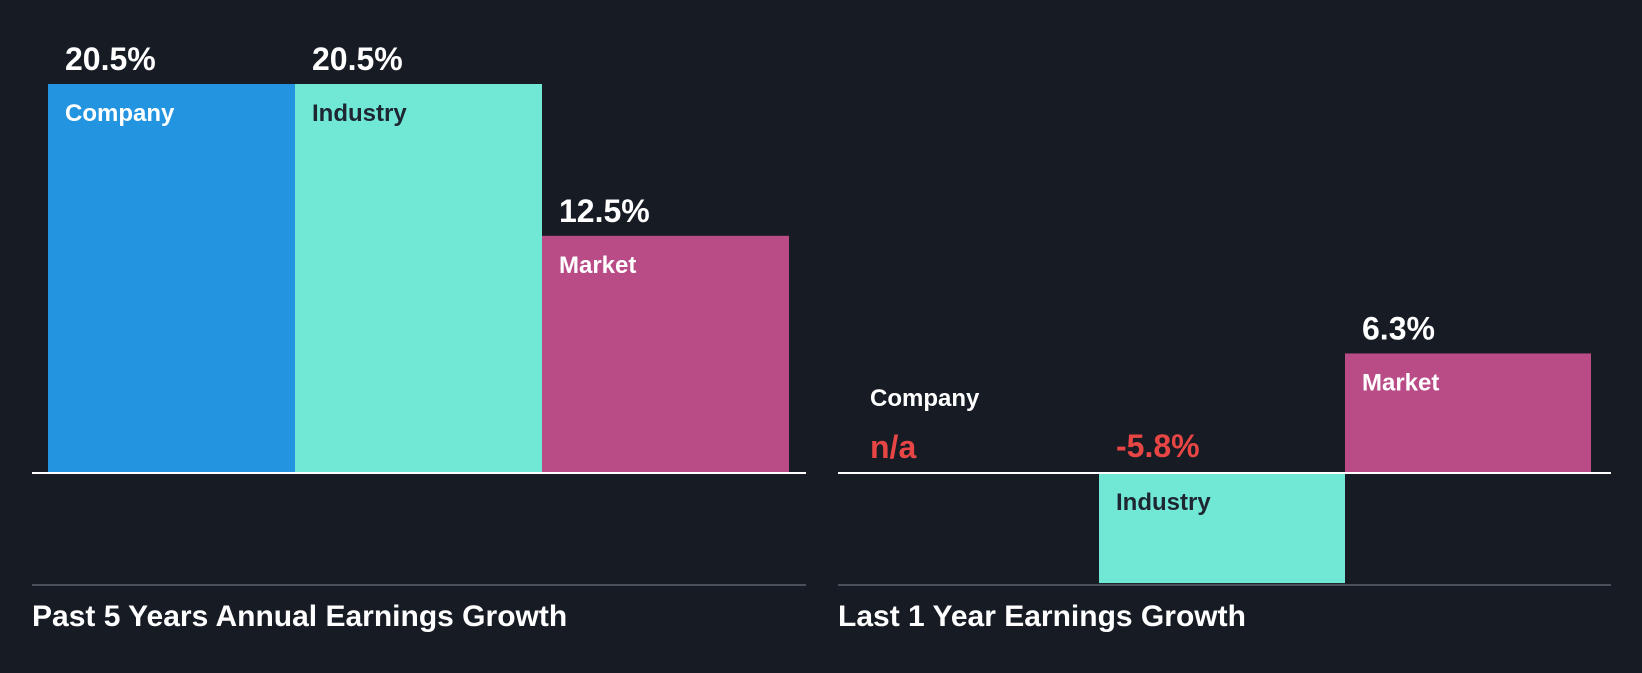 Image resolution: width=1642 pixels, height=673 pixels. I want to click on past-5-years-market-value-label: 12.5%, so click(604, 211).